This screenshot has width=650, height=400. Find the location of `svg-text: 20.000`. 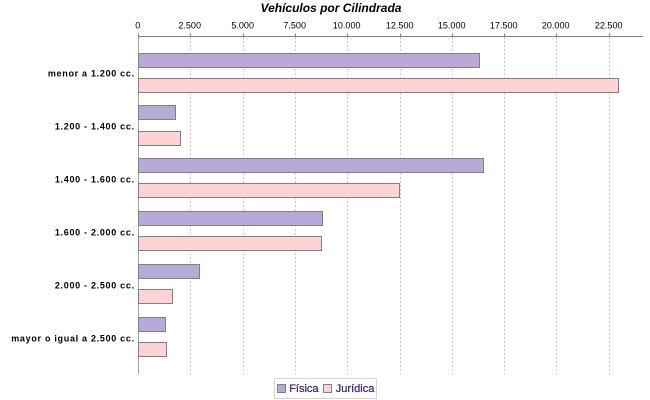

svg-text: 20.000 is located at coordinates (556, 26).